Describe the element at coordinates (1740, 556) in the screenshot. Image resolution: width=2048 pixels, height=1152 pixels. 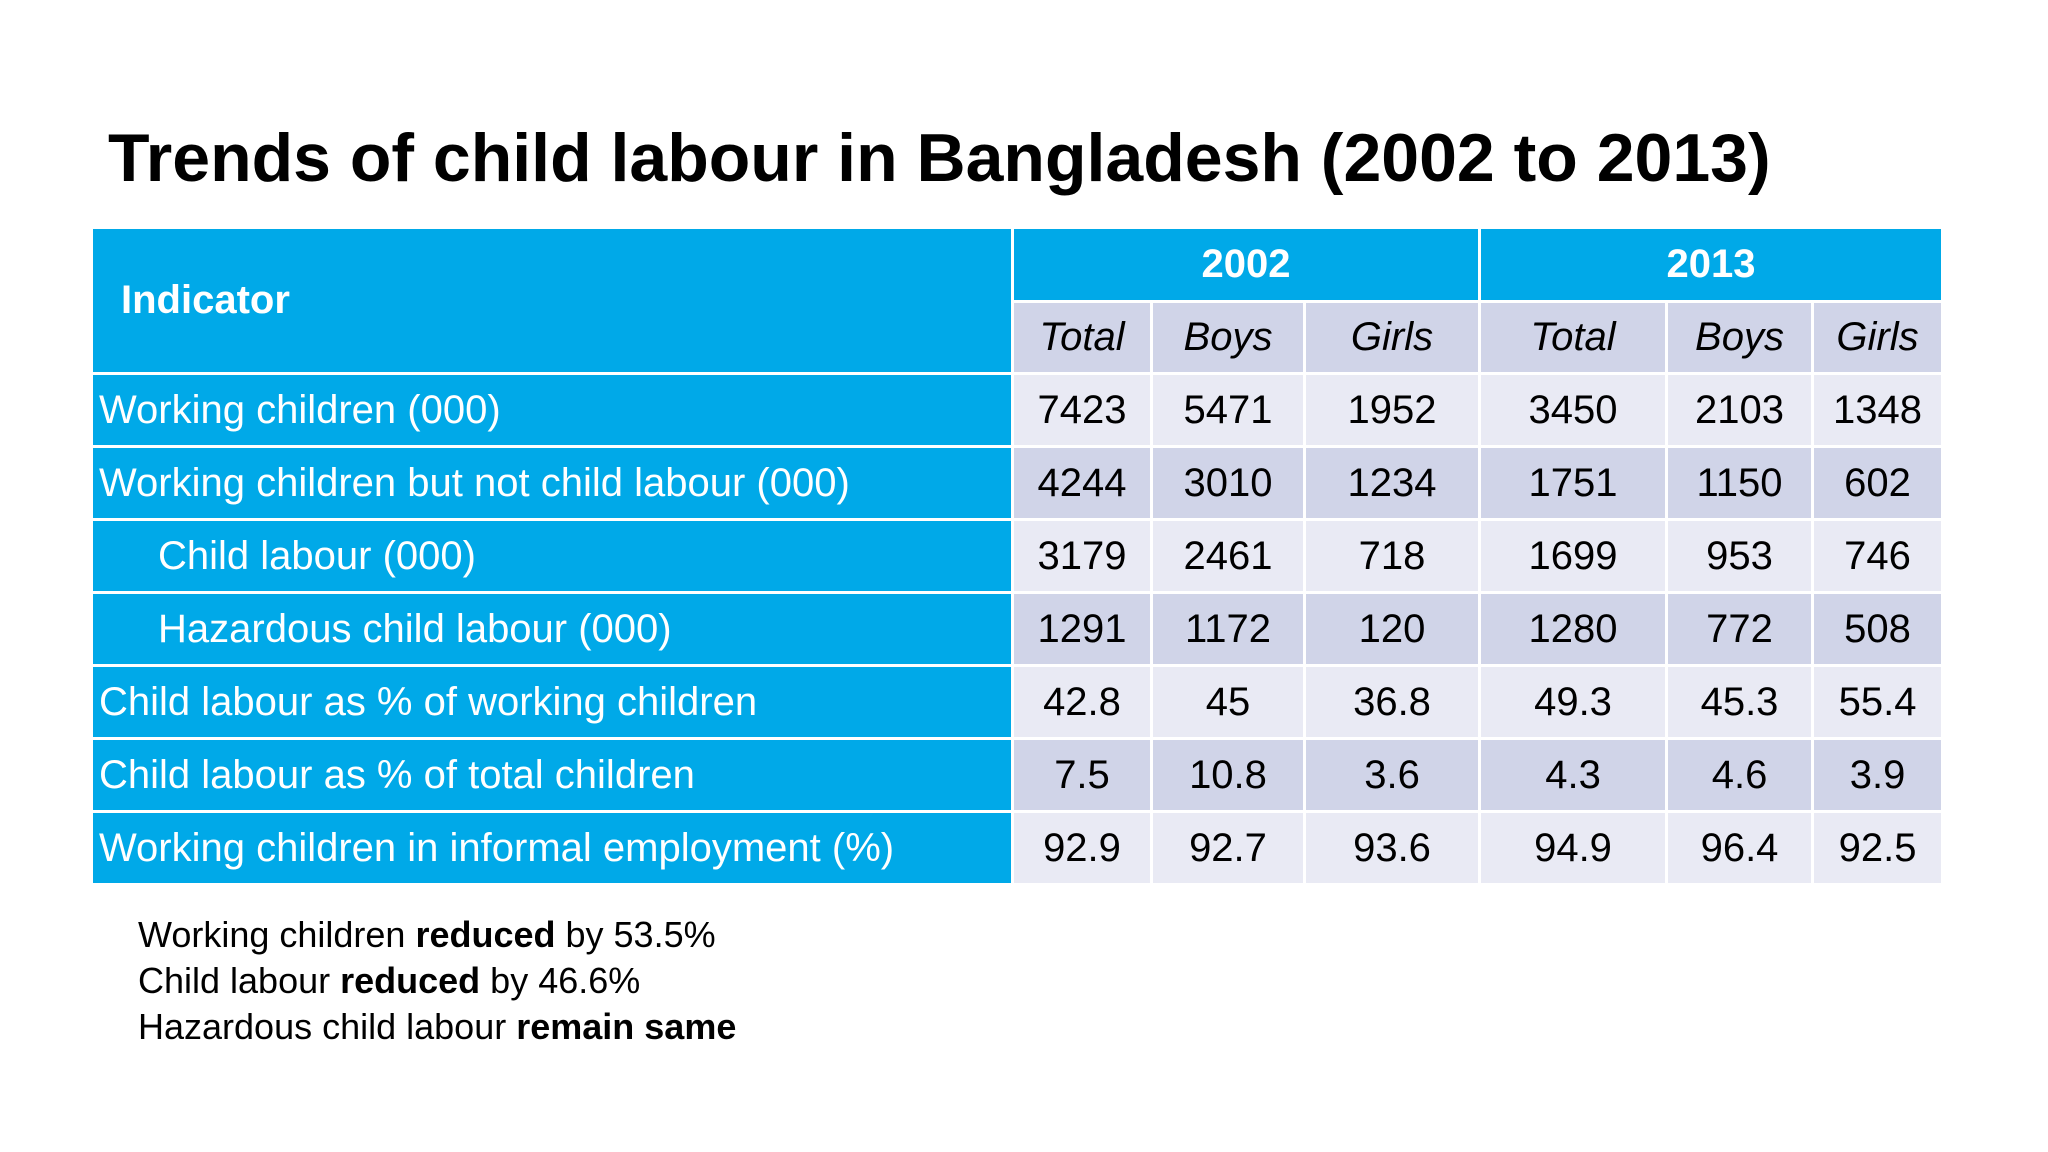
I see `table-cell: 953` at that location.